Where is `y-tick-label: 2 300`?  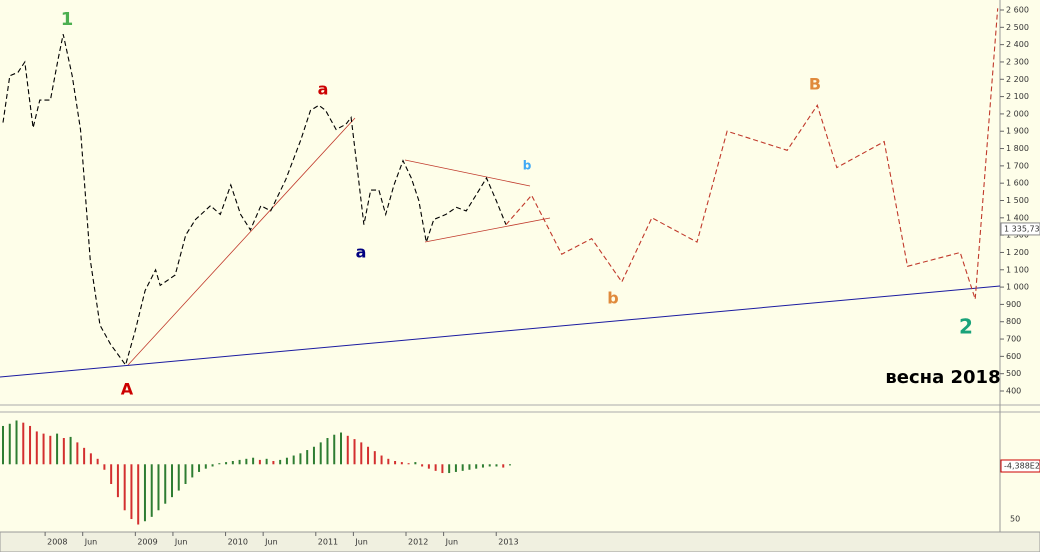 y-tick-label: 2 300 is located at coordinates (1017, 61).